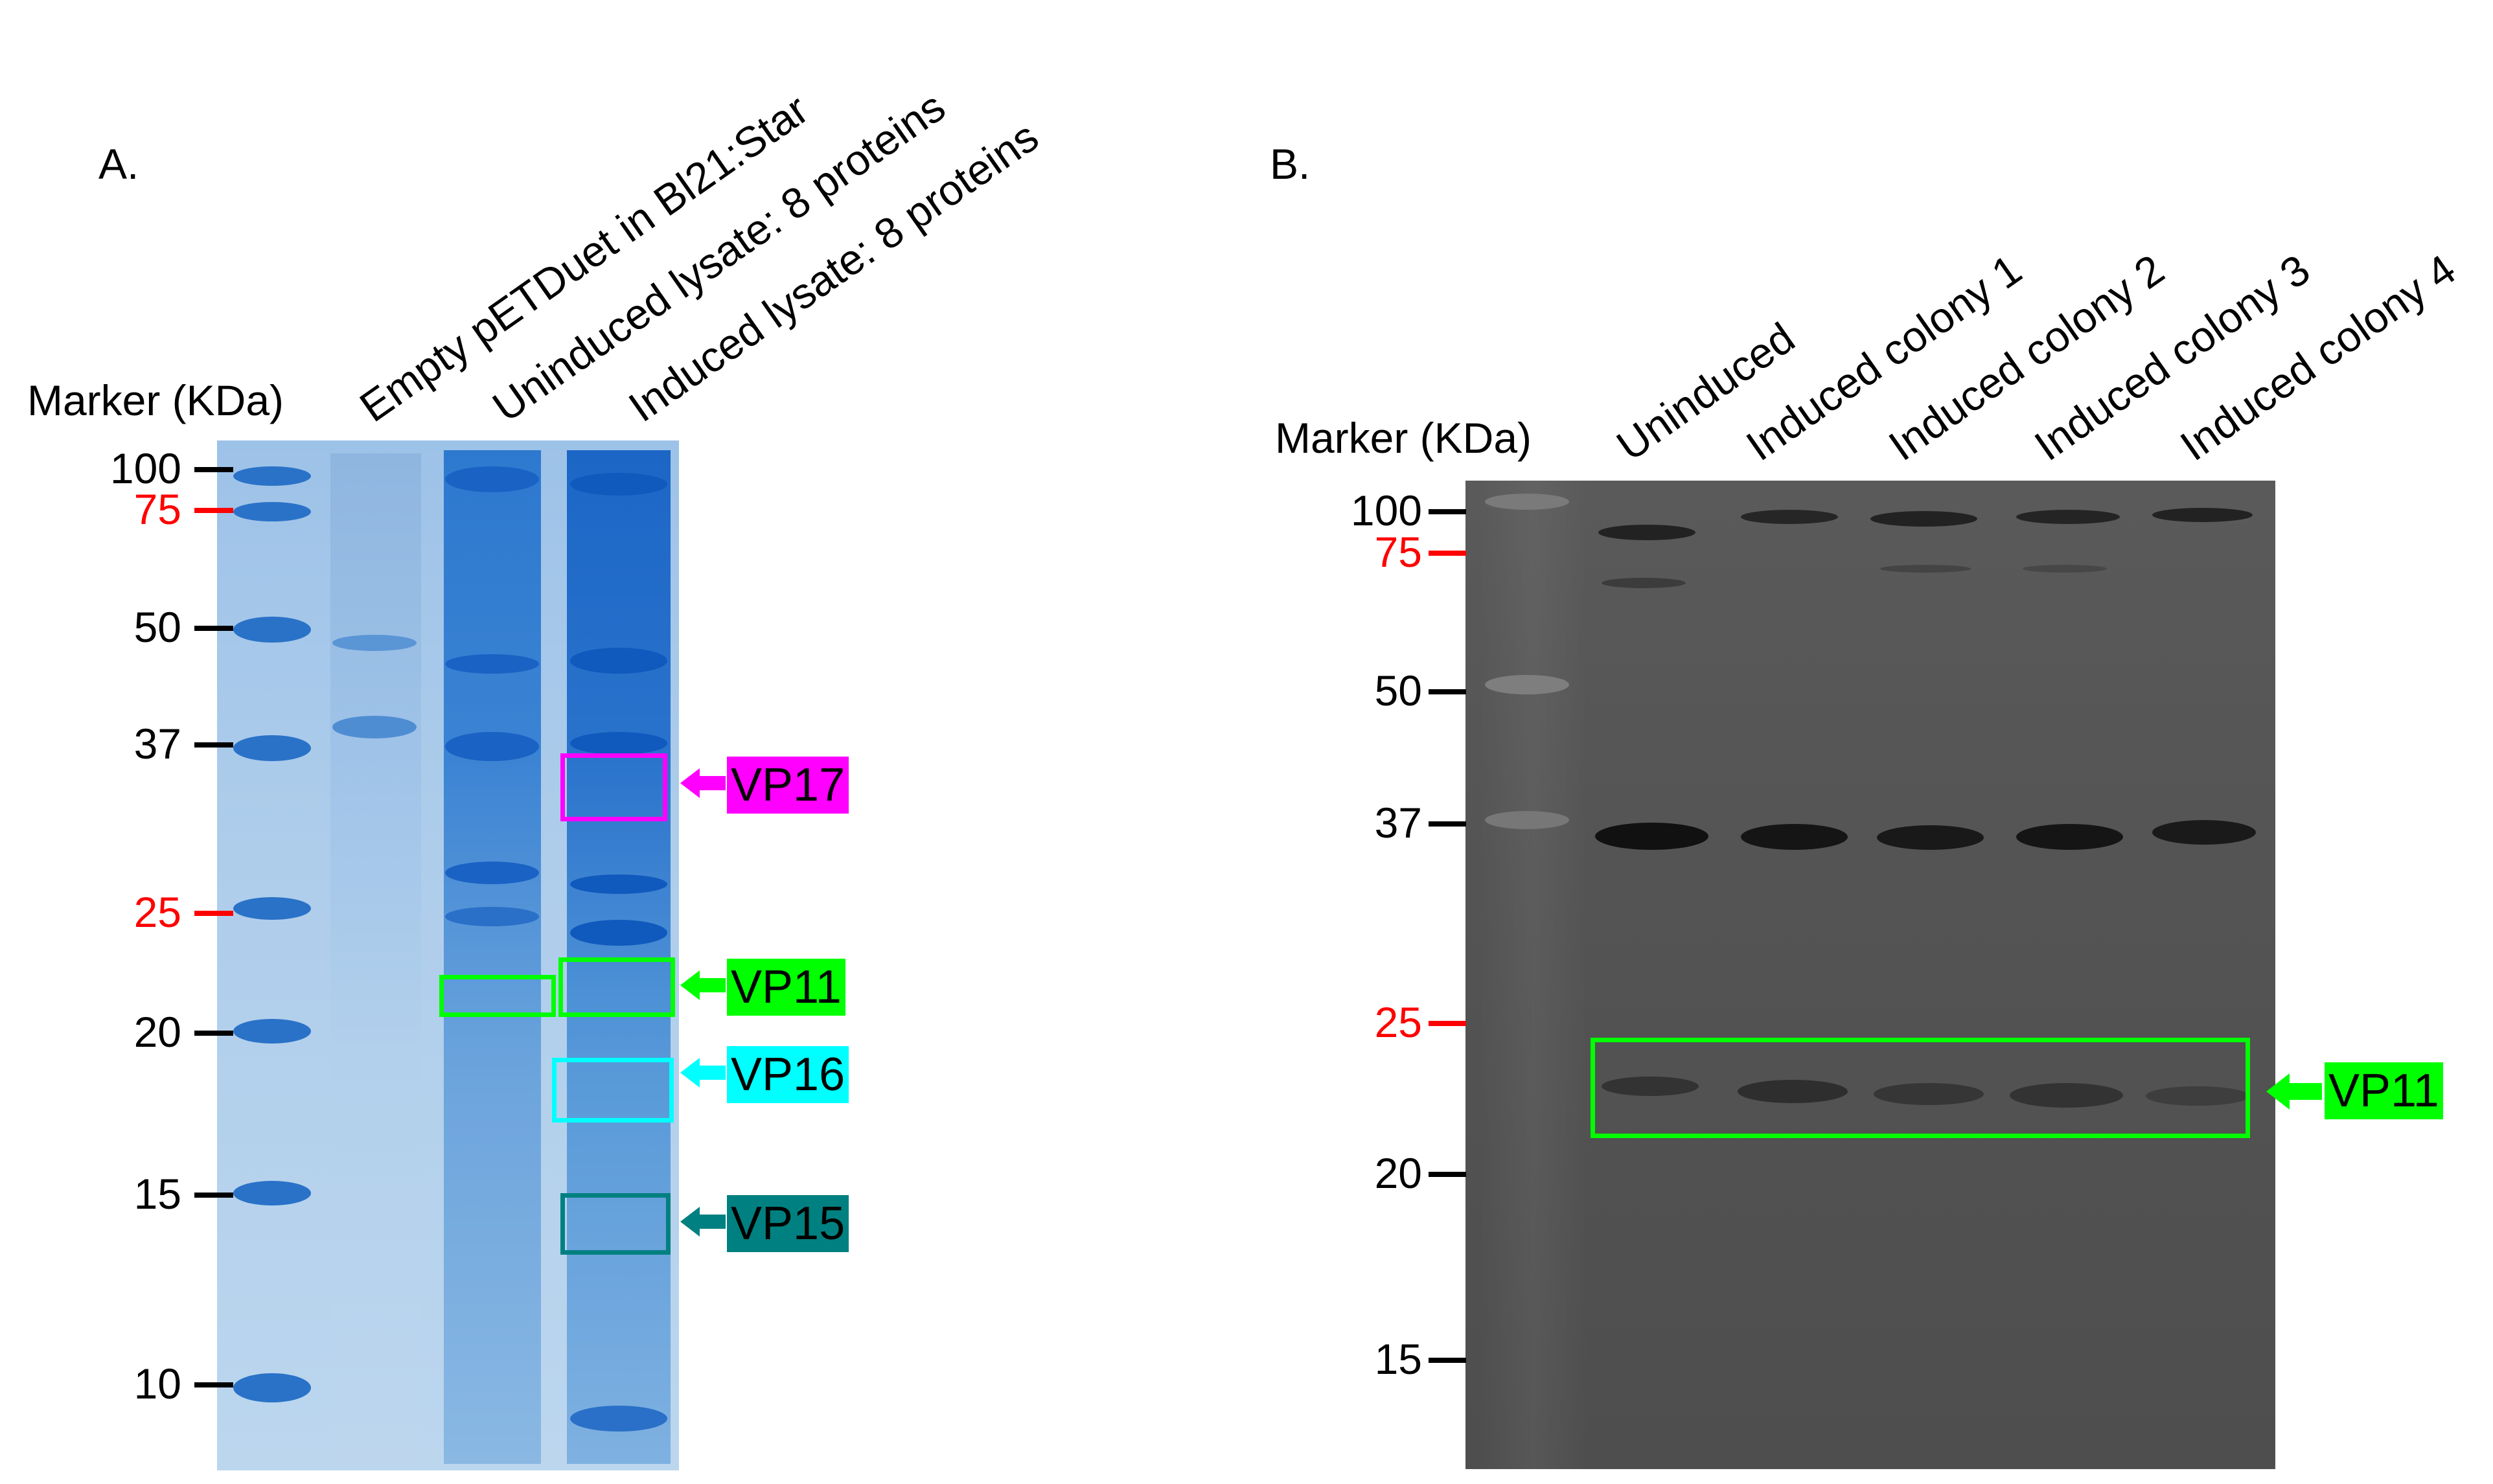 The width and height of the screenshot is (2493, 1484). I want to click on vp17-highlight-box, so click(613, 787).